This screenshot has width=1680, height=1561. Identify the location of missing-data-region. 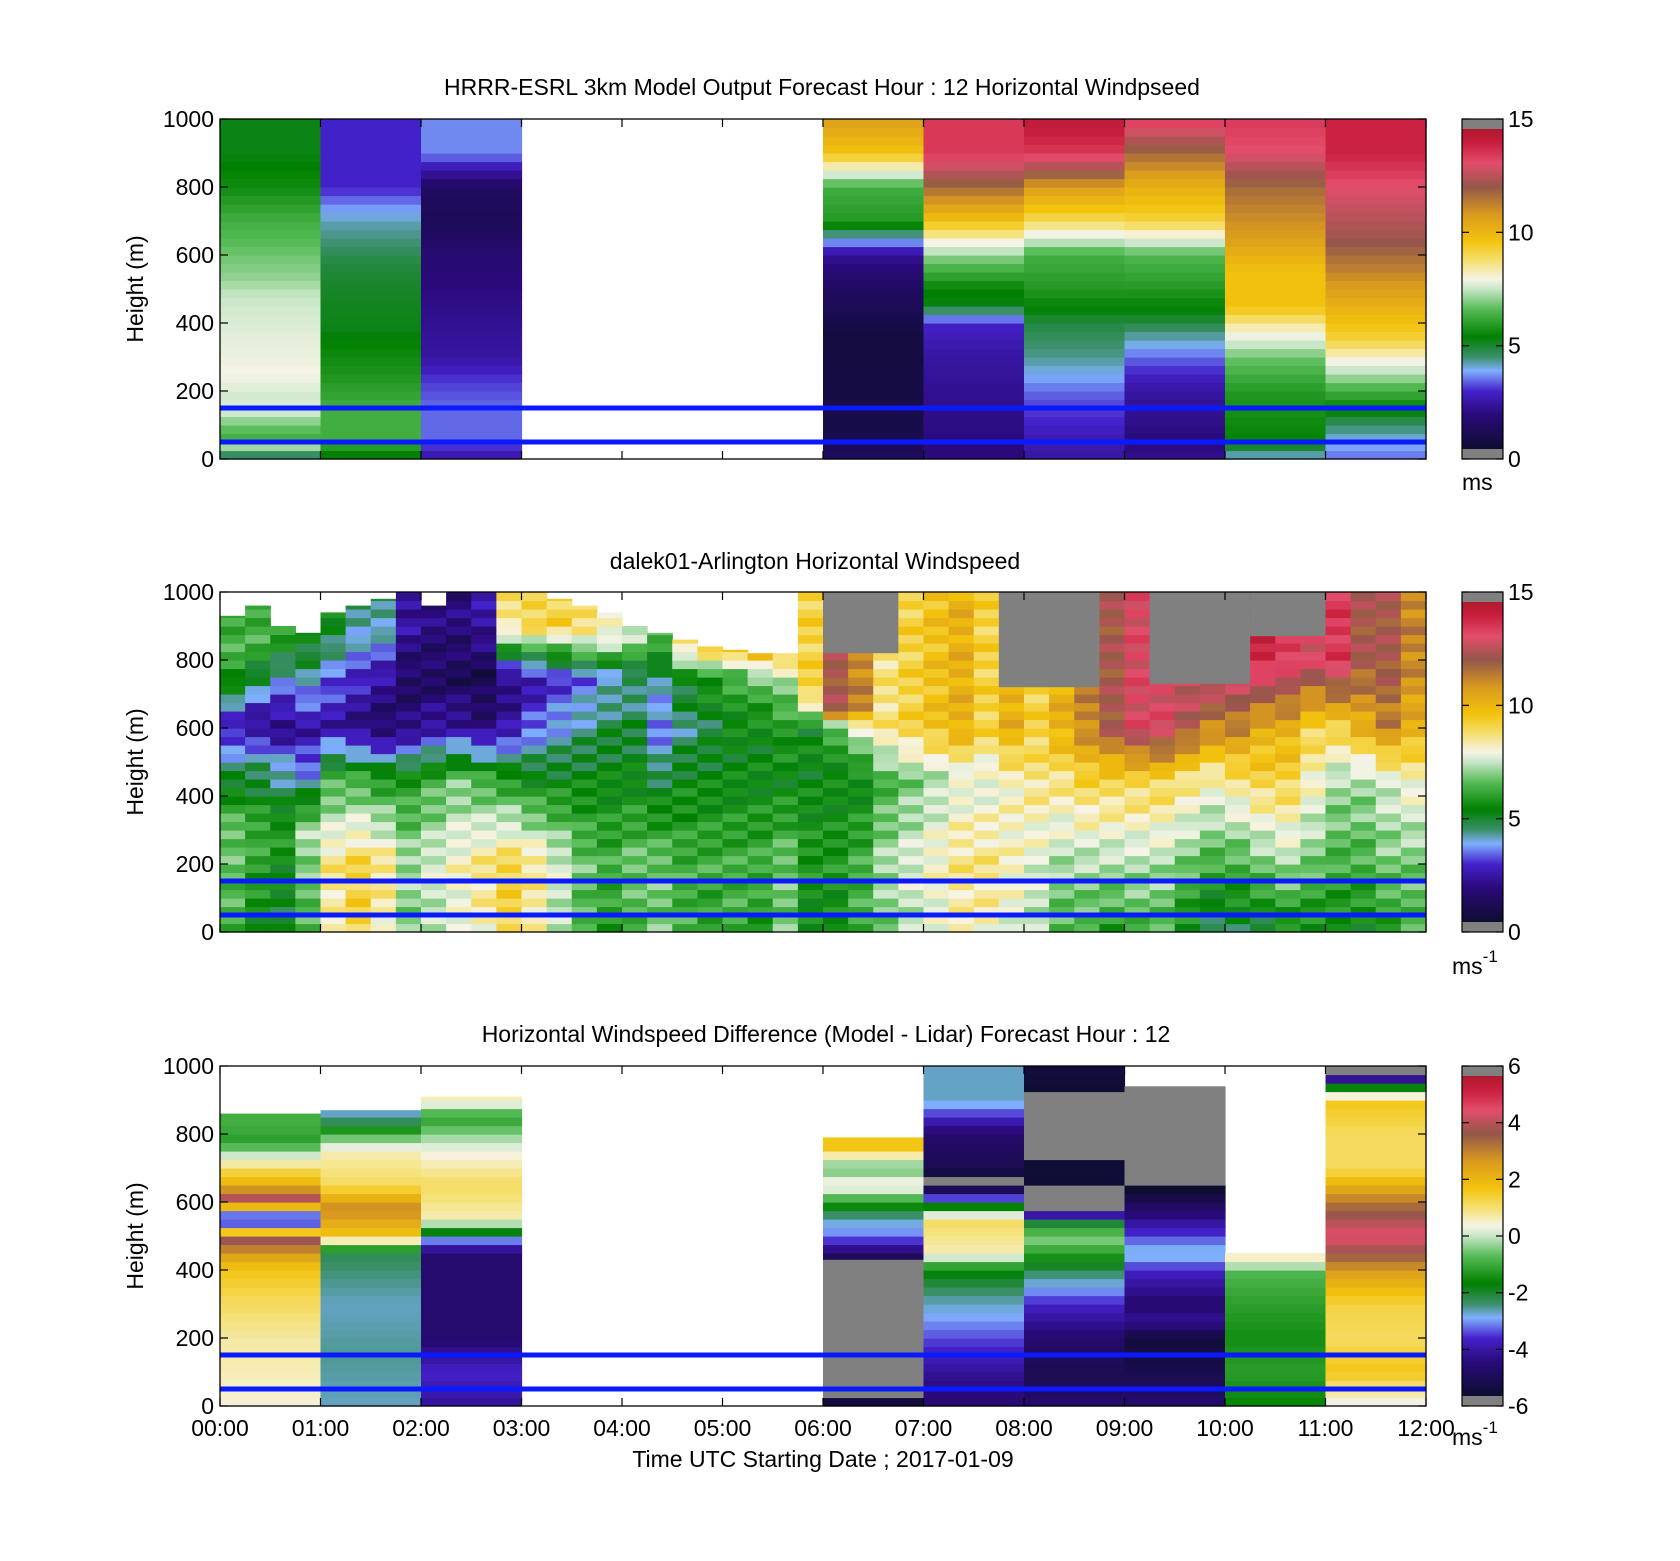
(1074, 1127).